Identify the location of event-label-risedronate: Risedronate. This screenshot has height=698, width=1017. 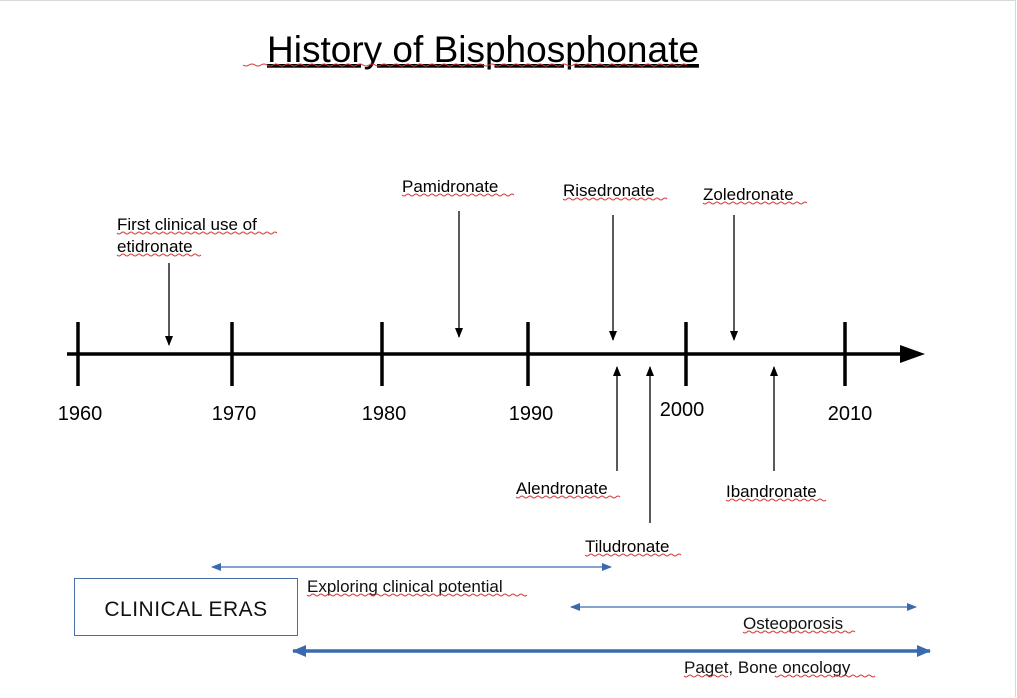
(609, 190).